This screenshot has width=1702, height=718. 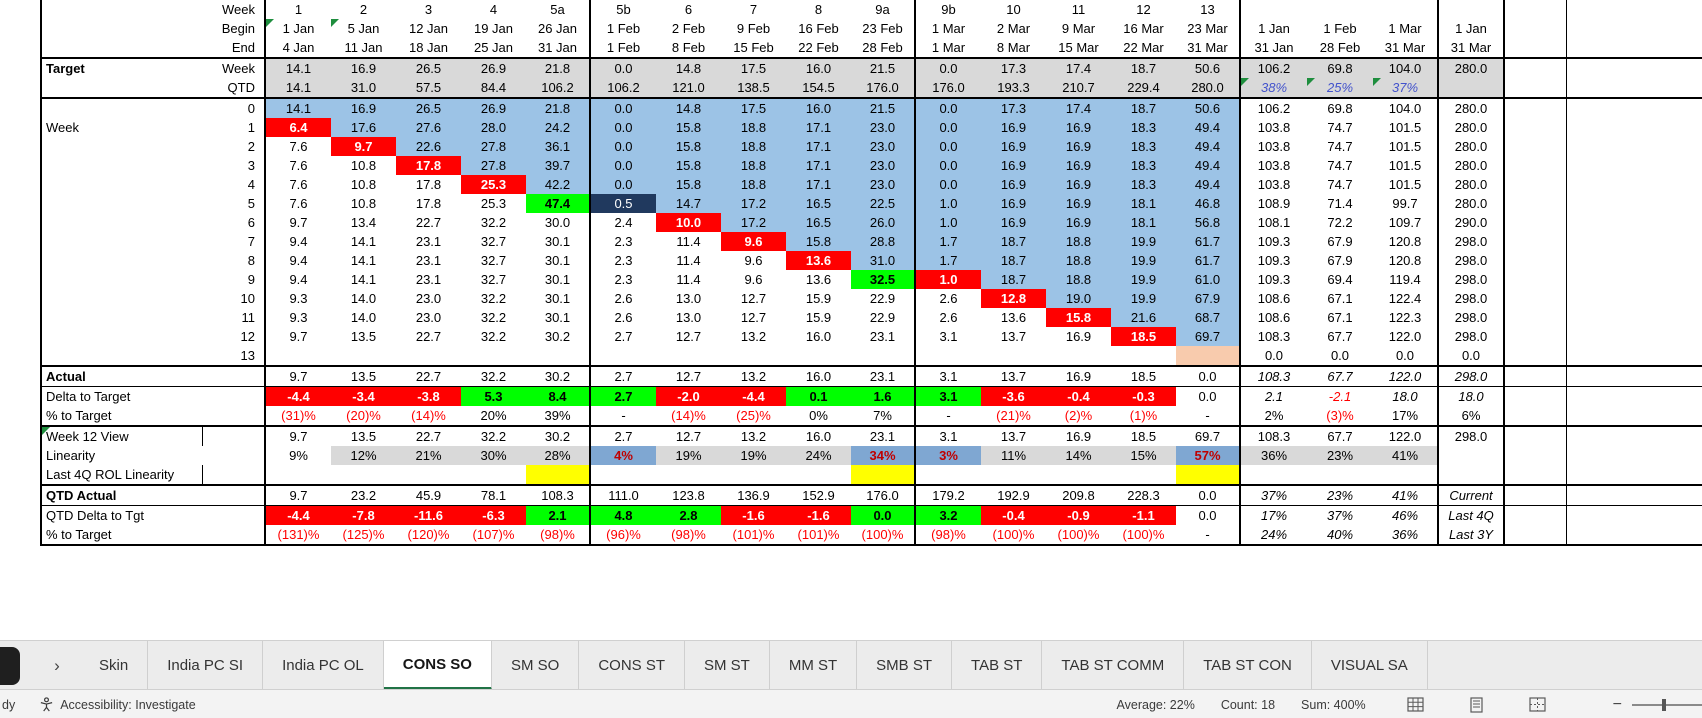 What do you see at coordinates (1274, 317) in the screenshot?
I see `cell: 108.6` at bounding box center [1274, 317].